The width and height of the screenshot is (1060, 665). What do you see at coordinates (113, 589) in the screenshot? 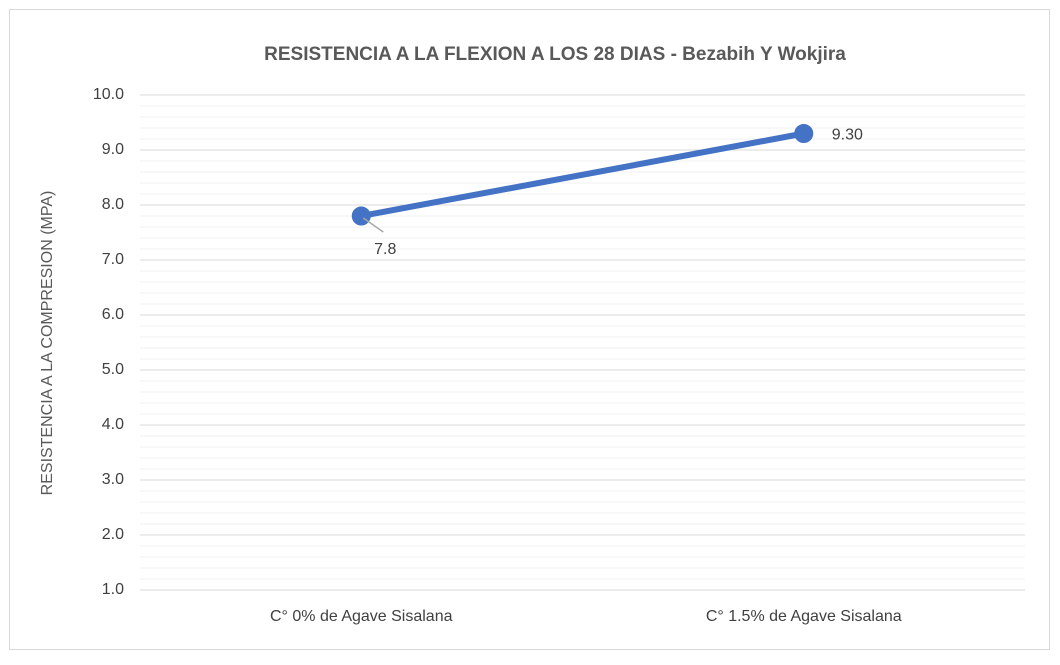
I see `y-tick-label: 1.0` at bounding box center [113, 589].